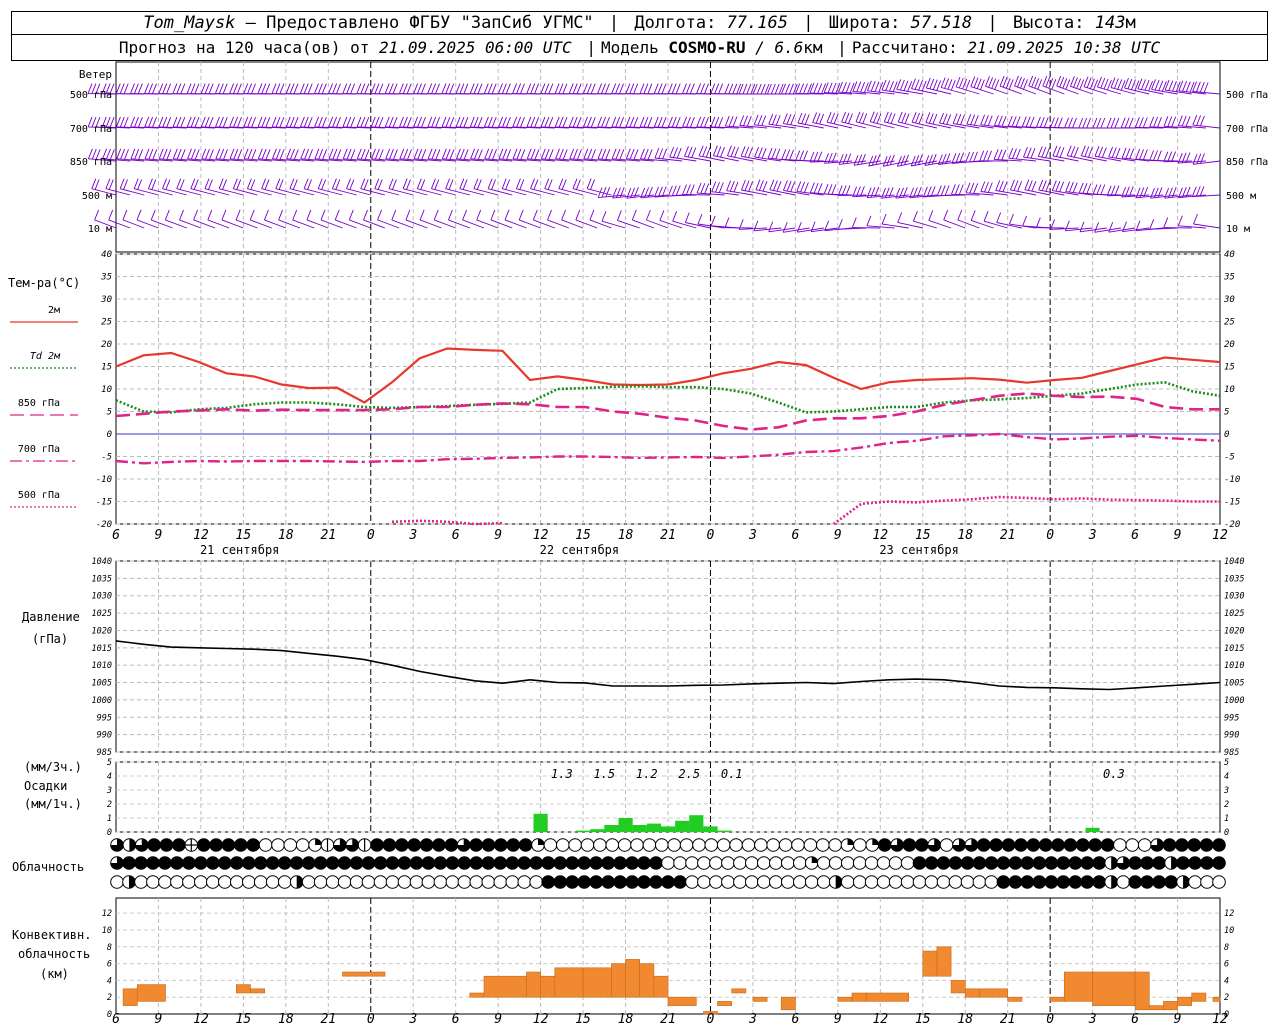 Image resolution: width=1280 pixels, height=1024 pixels. What do you see at coordinates (1232, 480) in the screenshot?
I see `y-tick-label-right: -10` at bounding box center [1232, 480].